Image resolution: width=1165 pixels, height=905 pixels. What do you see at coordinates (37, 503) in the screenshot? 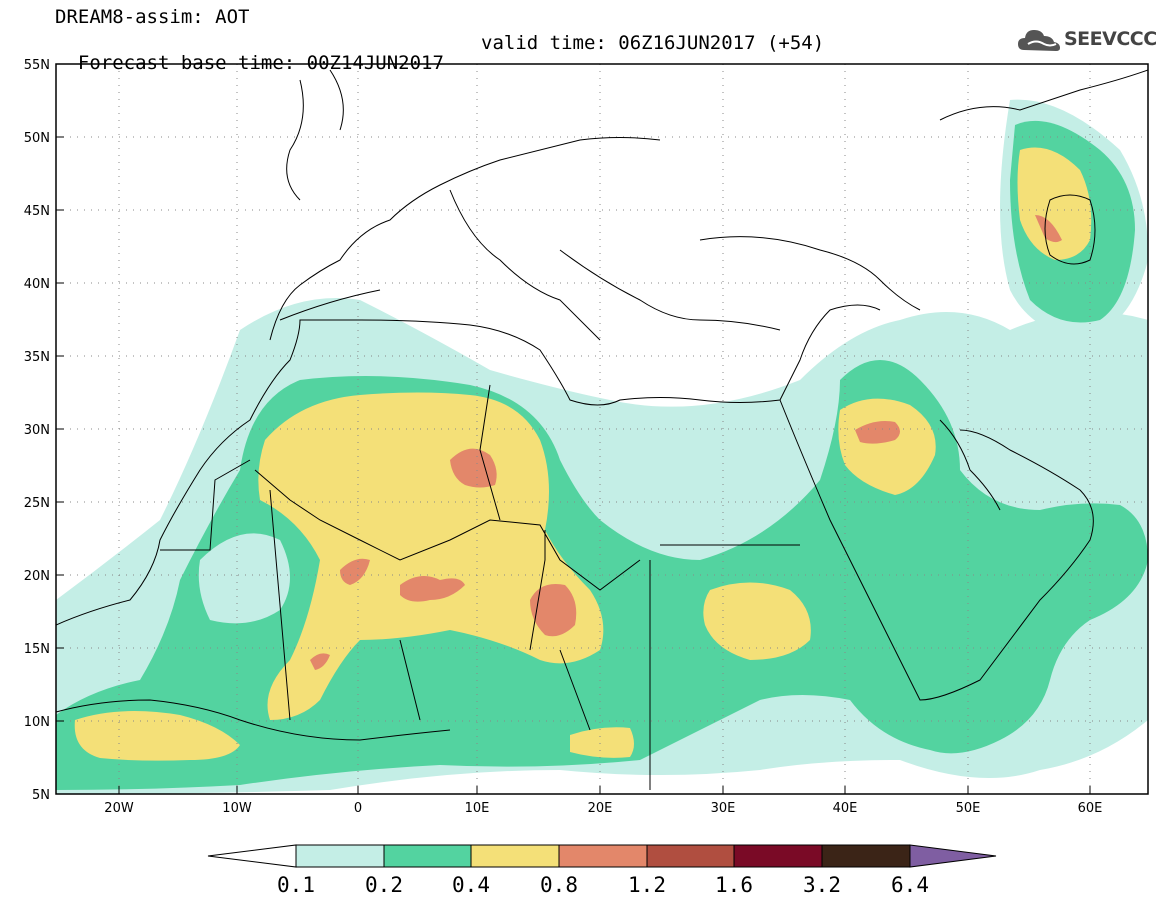
I see `lat-tick-label: 25N` at bounding box center [37, 503].